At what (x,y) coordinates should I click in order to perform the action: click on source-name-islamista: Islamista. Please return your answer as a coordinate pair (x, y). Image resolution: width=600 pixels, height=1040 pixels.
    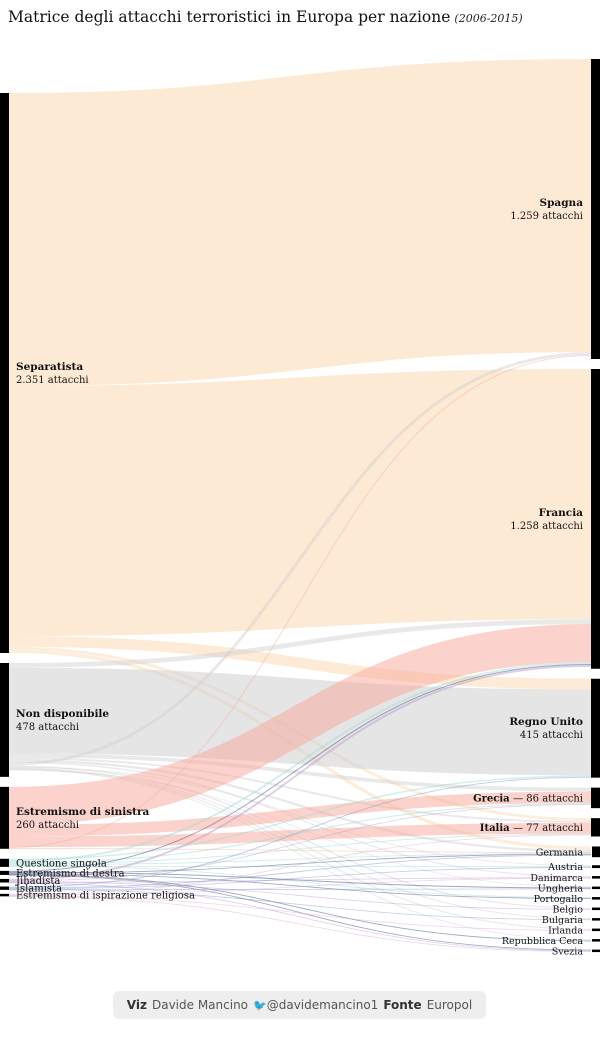
    Looking at the image, I should click on (39, 889).